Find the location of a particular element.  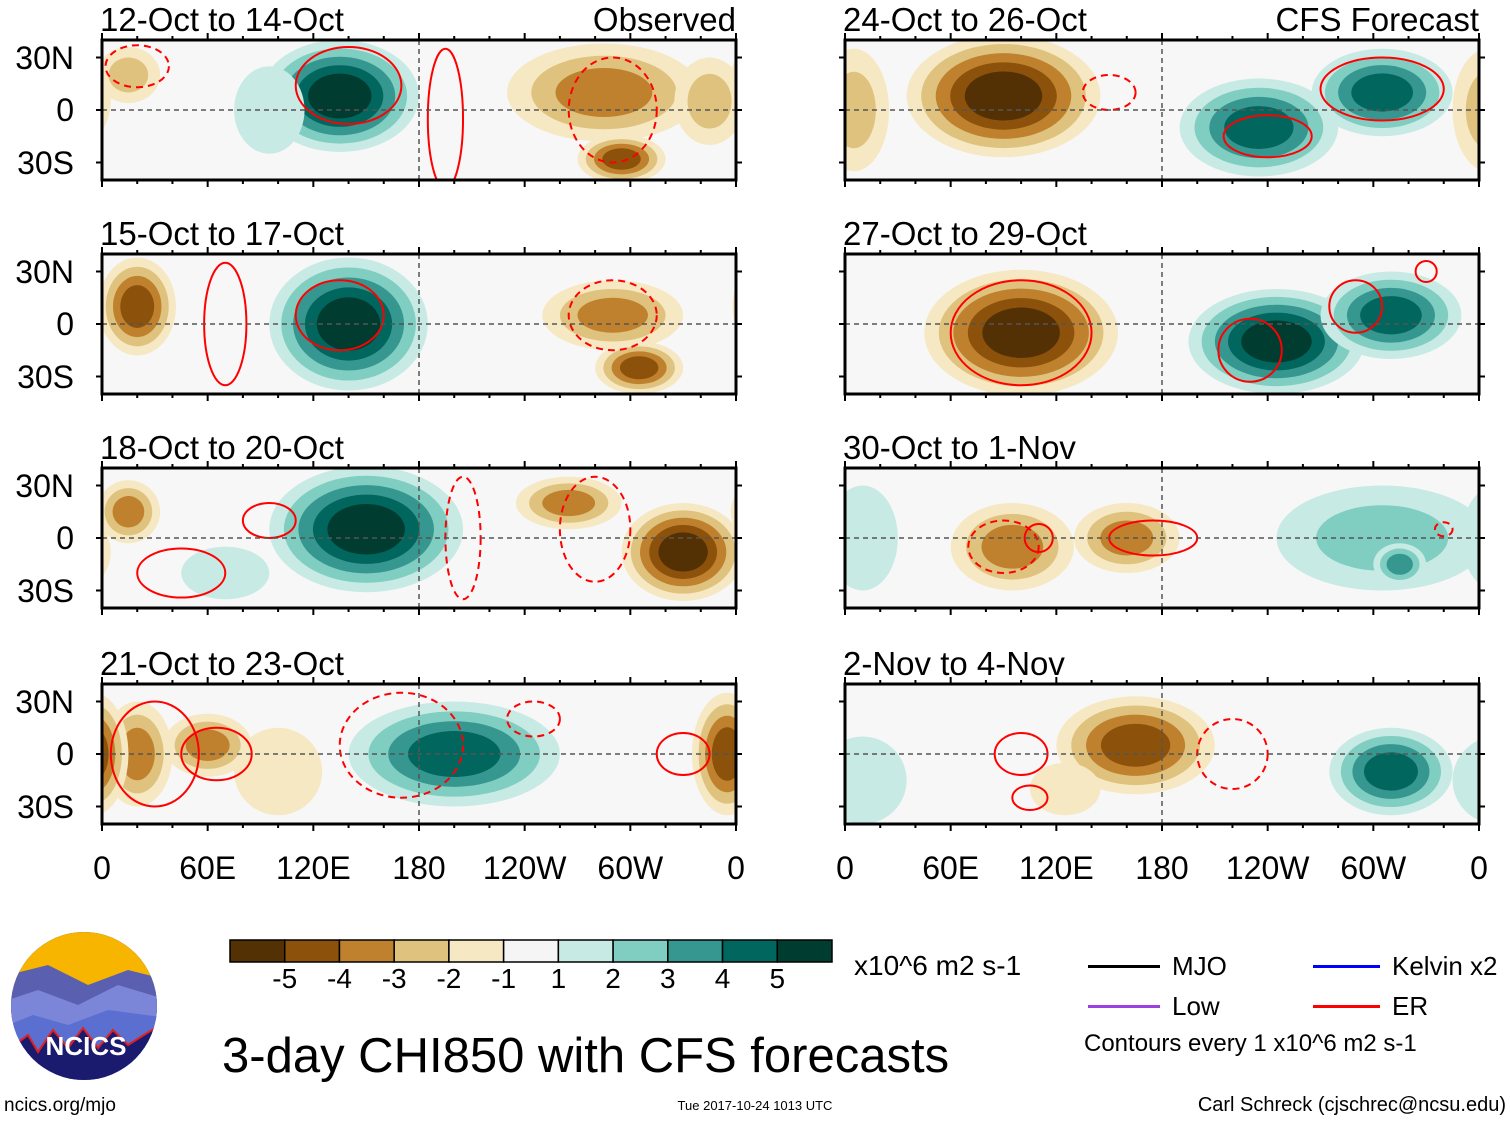

figure-title: 3-day CHI850 with CFS forecasts is located at coordinates (586, 1056).